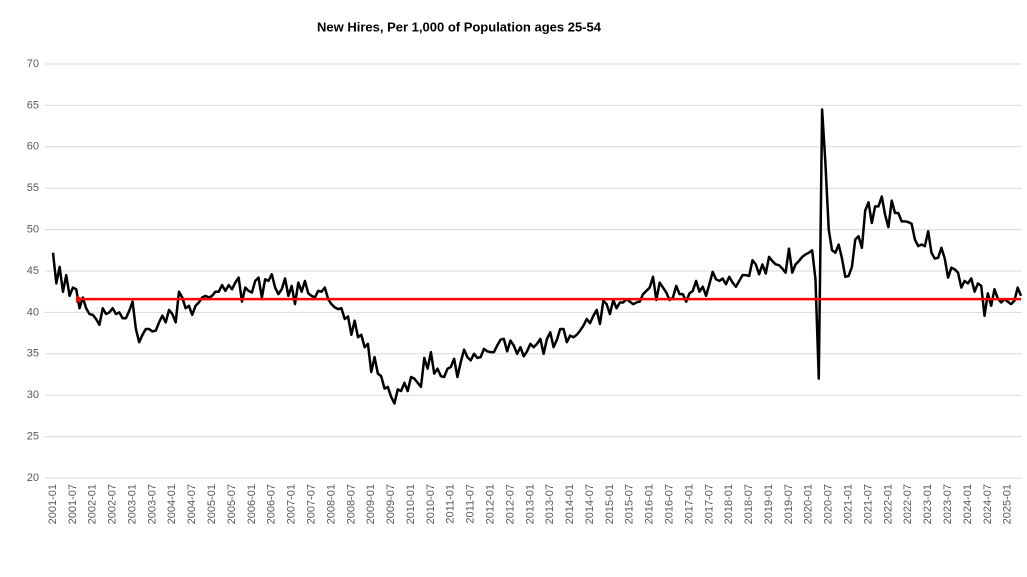 The width and height of the screenshot is (1027, 577). I want to click on y-tick-label: 40, so click(33, 312).